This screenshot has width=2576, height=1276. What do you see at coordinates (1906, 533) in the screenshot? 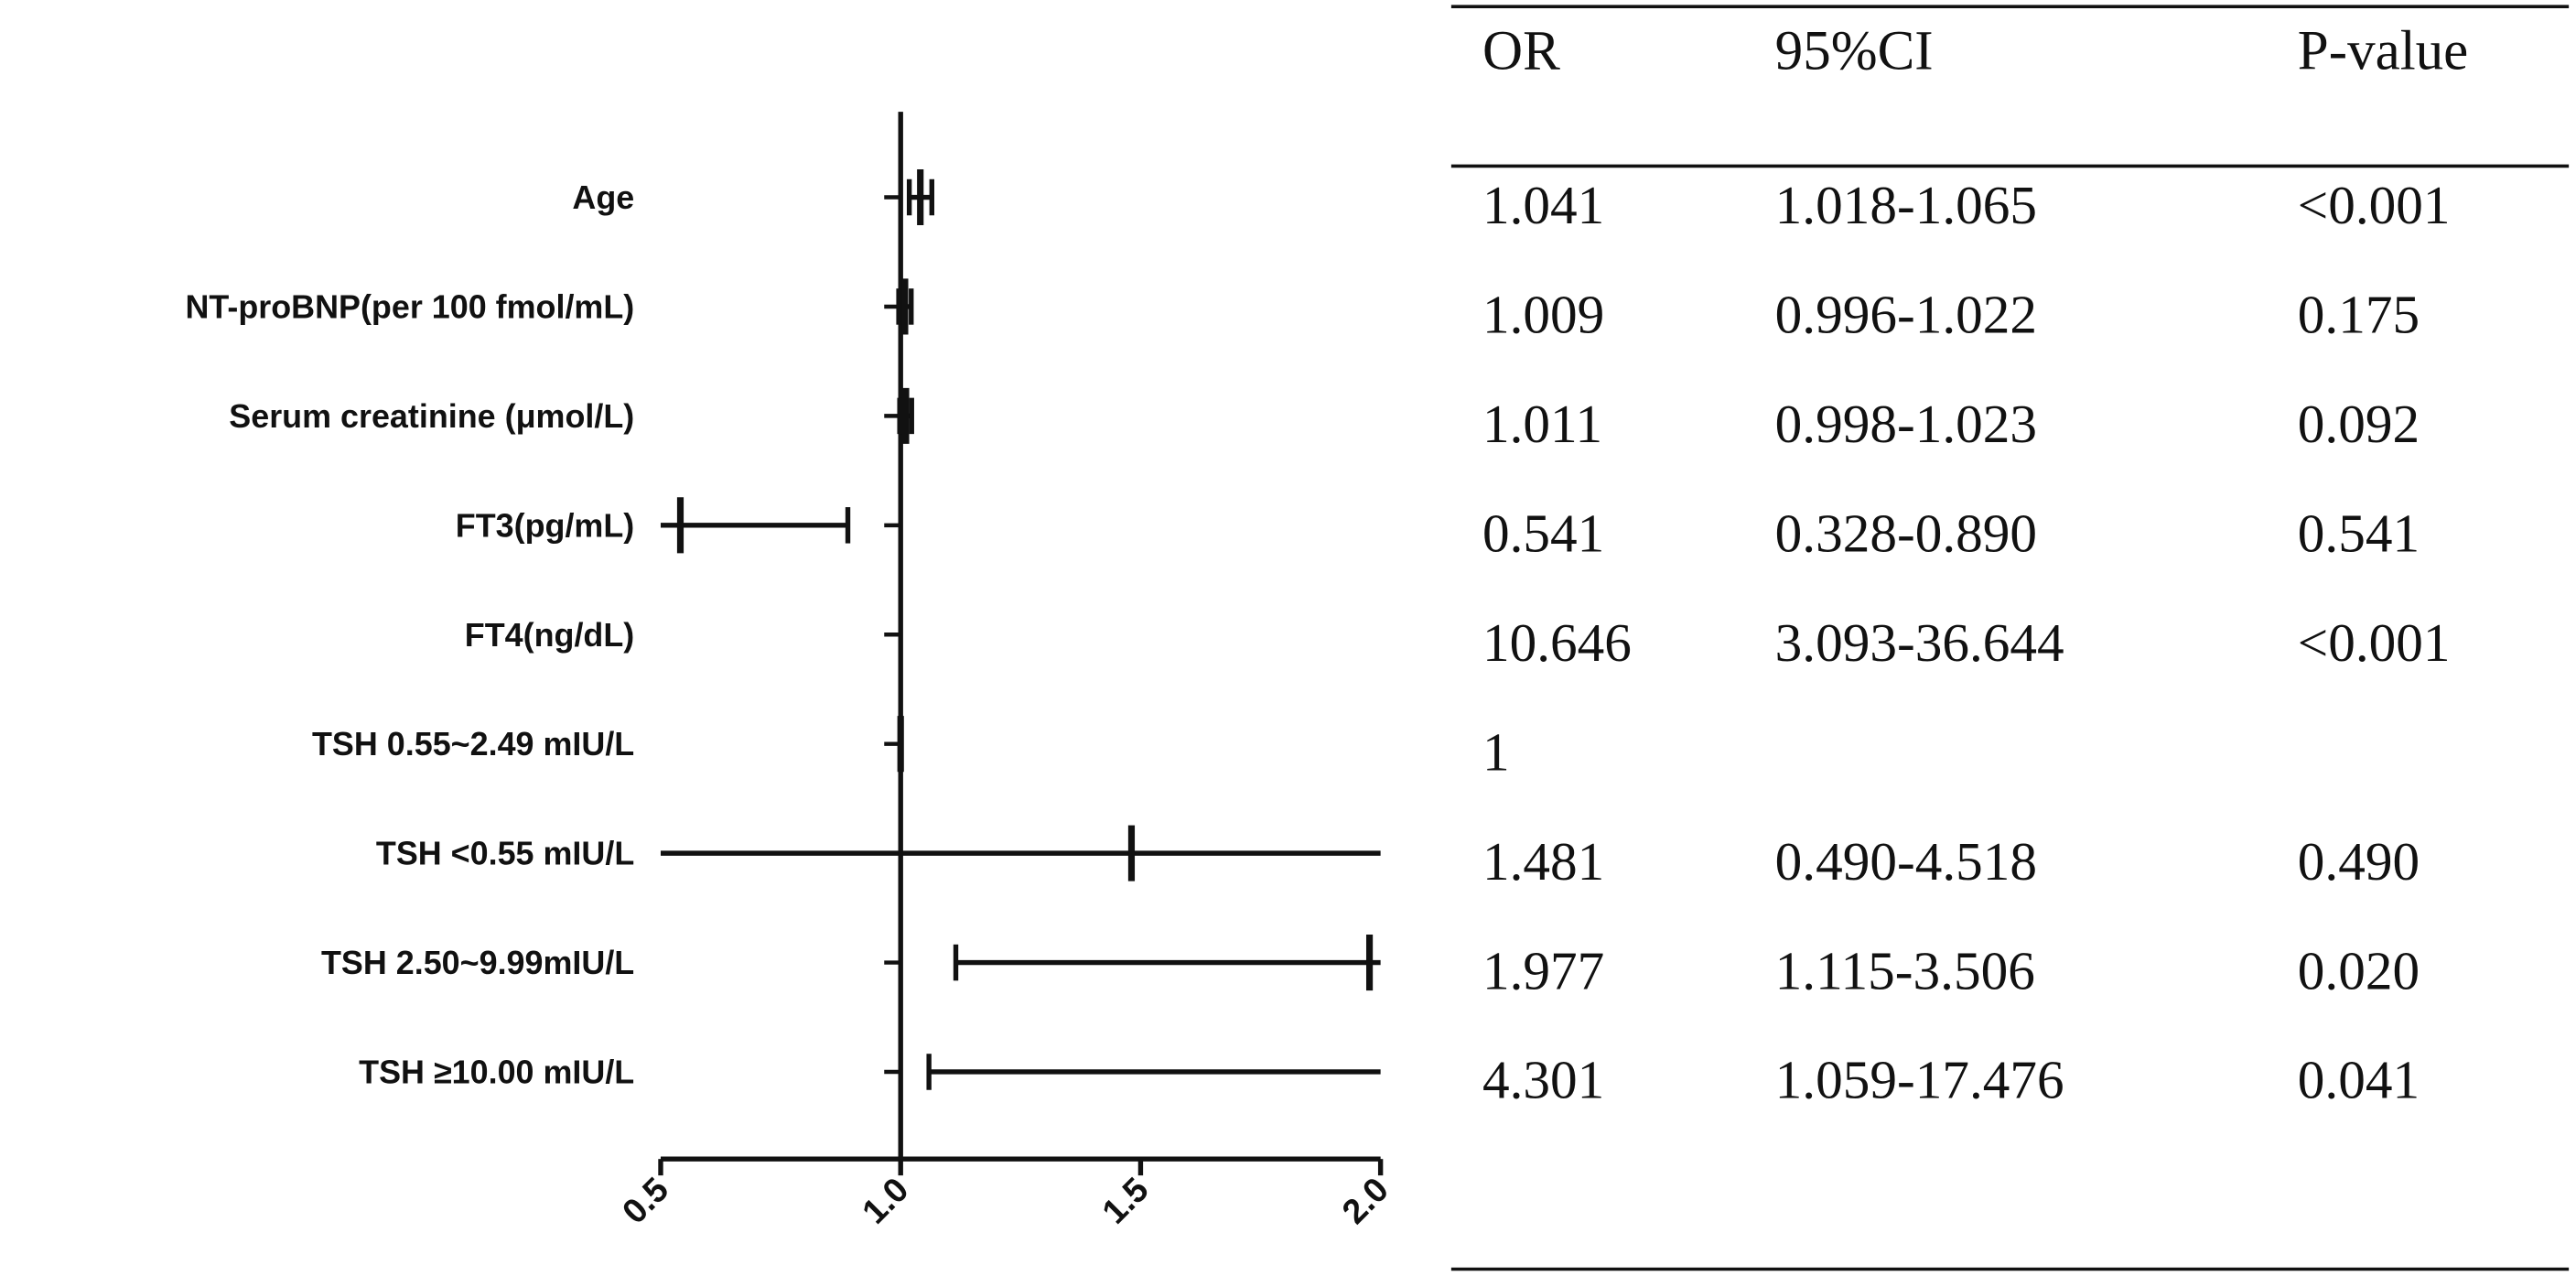
I see `table-cell-ci: 0.328-0.890` at bounding box center [1906, 533].